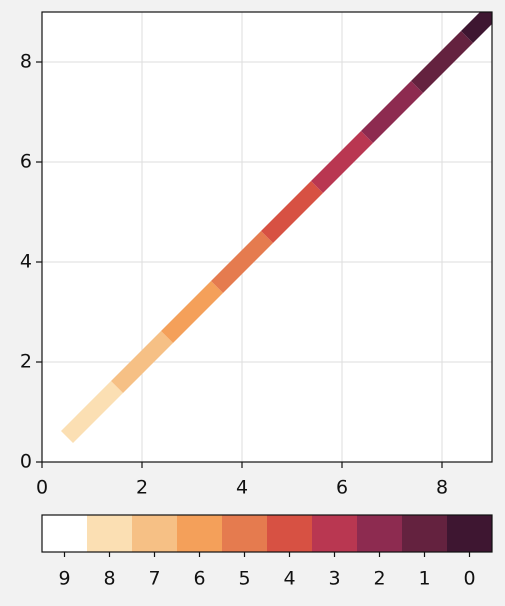 This screenshot has height=606, width=505. I want to click on colorbar-label: 1, so click(424, 579).